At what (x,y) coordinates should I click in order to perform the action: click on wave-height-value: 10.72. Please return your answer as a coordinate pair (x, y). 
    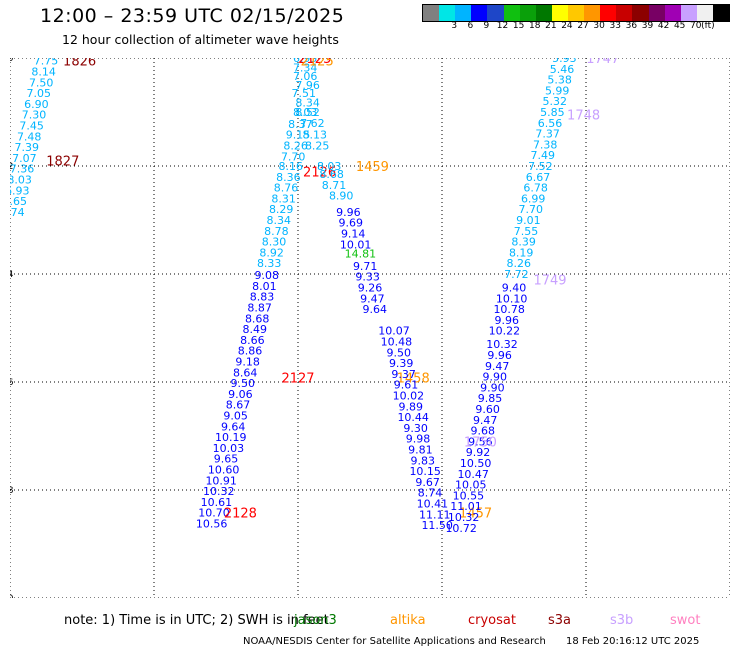
    Looking at the image, I should click on (461, 528).